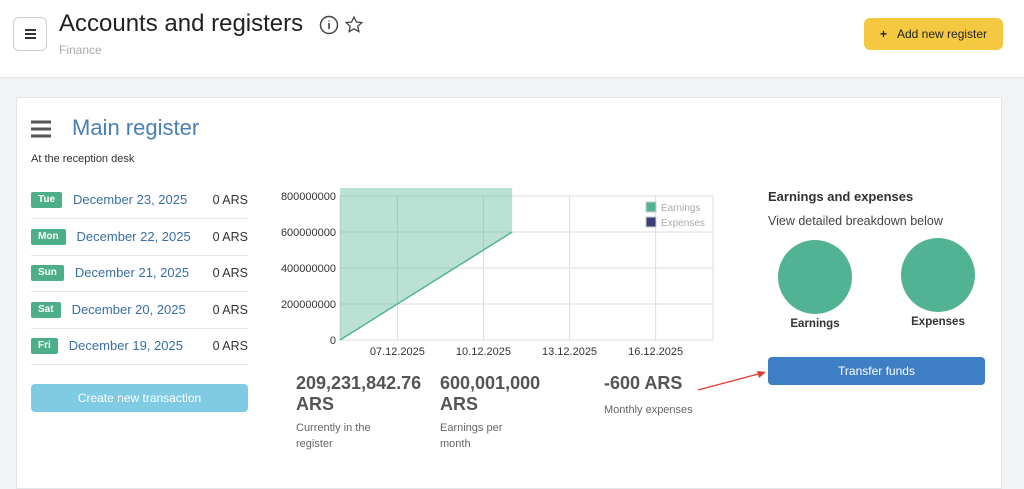 The image size is (1024, 489). I want to click on add-register-label: Add new register, so click(942, 34).